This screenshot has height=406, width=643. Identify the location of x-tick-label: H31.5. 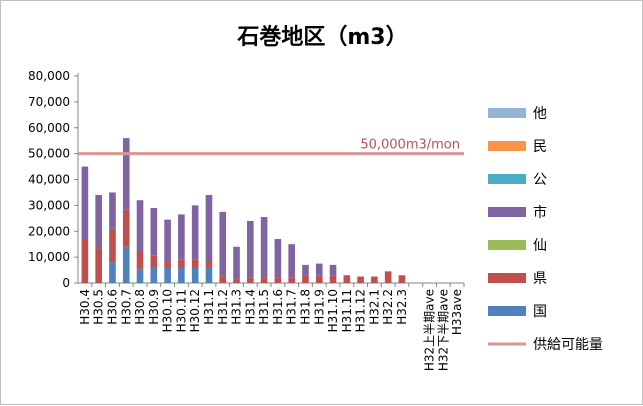
(264, 307).